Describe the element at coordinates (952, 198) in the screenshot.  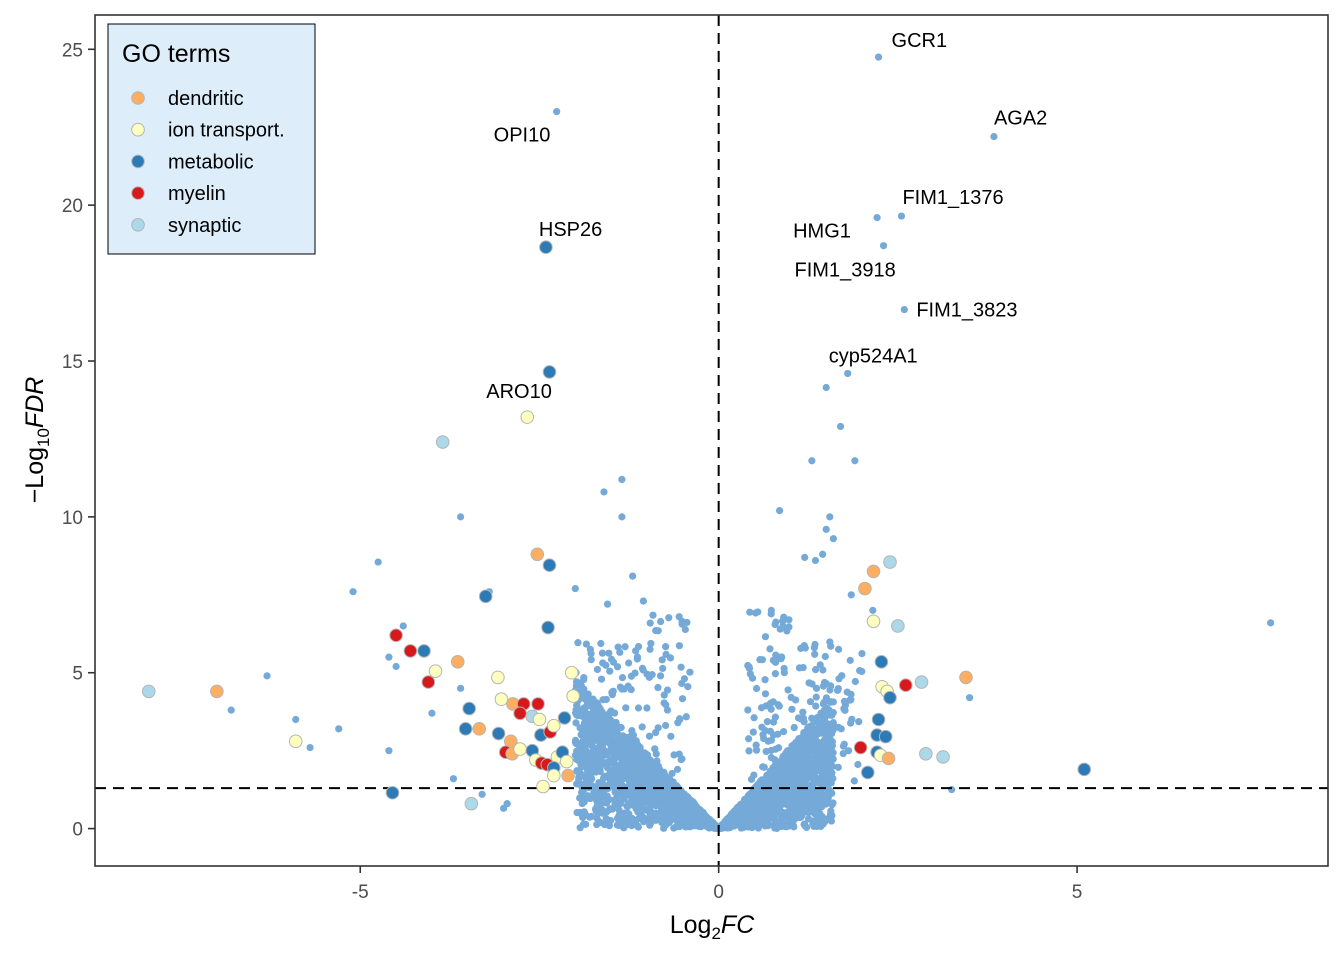
I see `gene-label: FIM1_1376` at that location.